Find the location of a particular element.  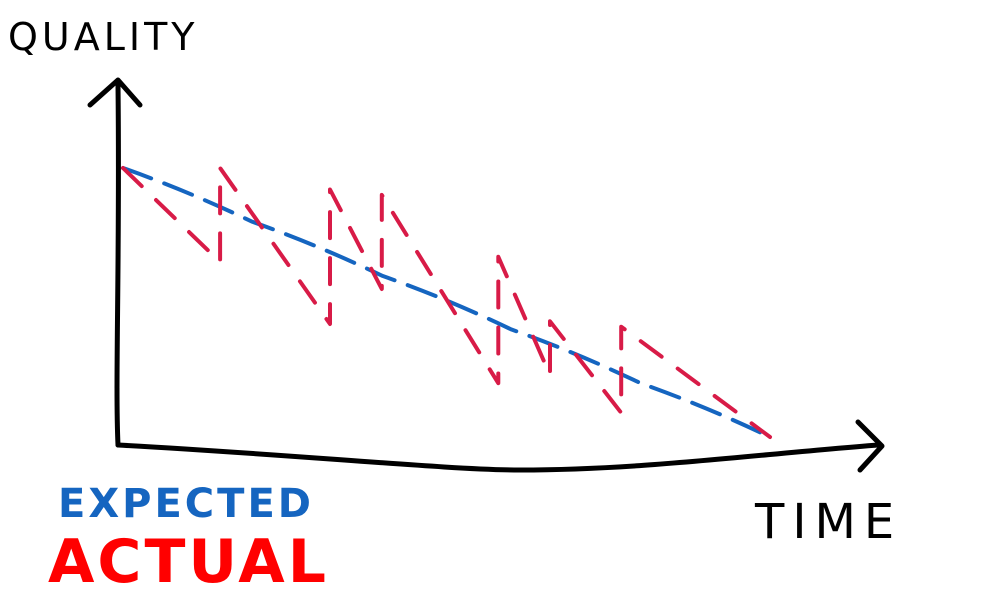

y-axis-line is located at coordinates (117, 265).